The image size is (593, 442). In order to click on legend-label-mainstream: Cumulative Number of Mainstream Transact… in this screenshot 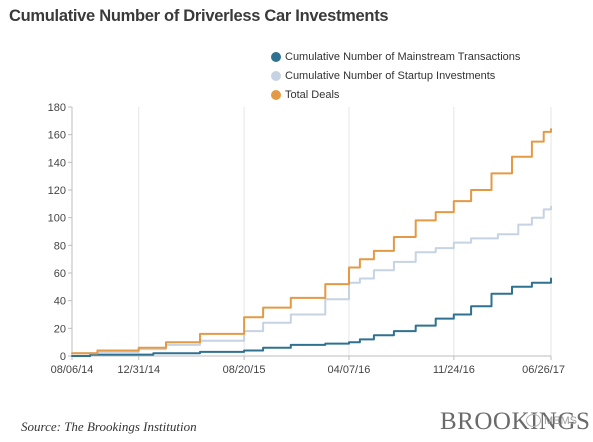, I will do `click(403, 56)`.